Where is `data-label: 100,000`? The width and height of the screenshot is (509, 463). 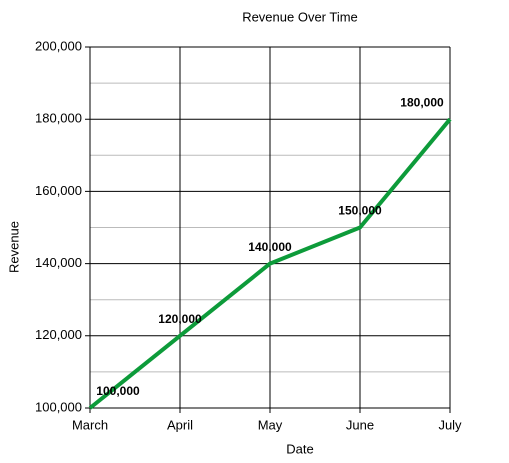 data-label: 100,000 is located at coordinates (118, 391).